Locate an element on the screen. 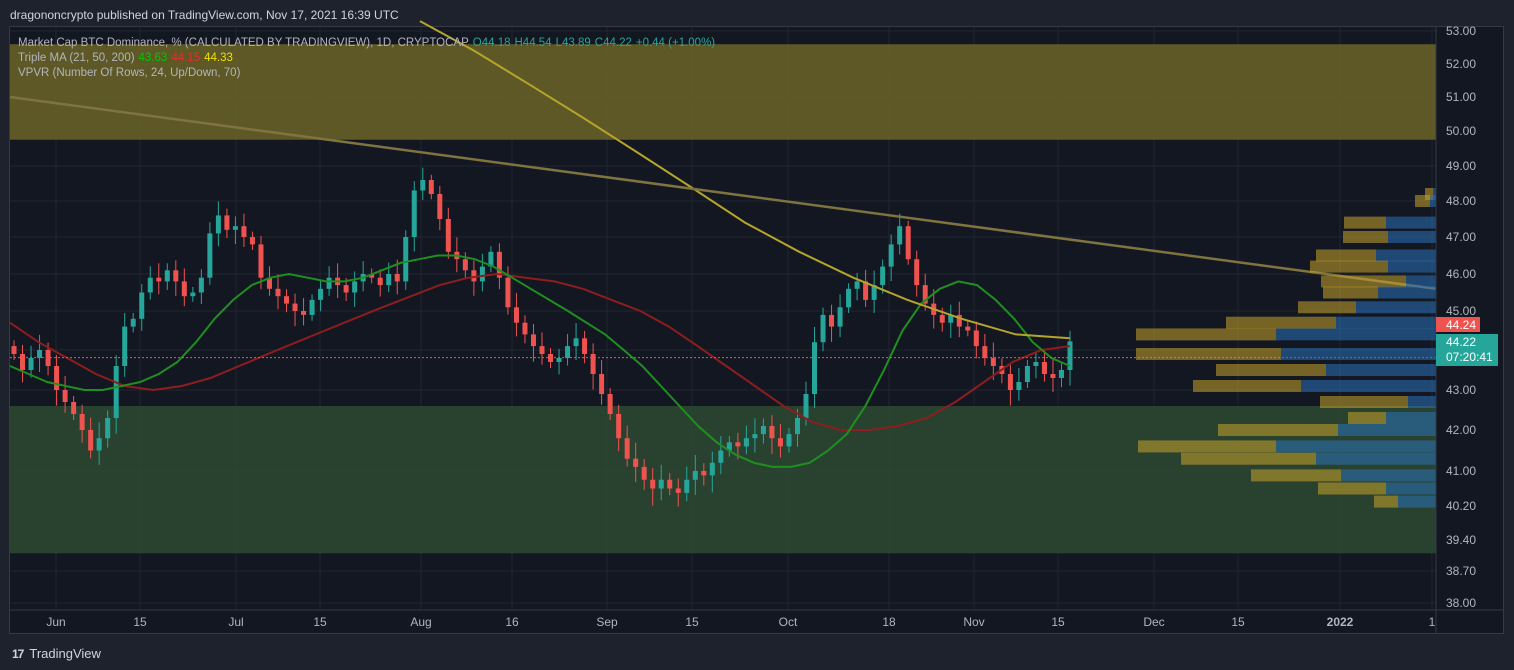 The width and height of the screenshot is (1514, 670). price-tick-label: 38.00 is located at coordinates (1461, 603).